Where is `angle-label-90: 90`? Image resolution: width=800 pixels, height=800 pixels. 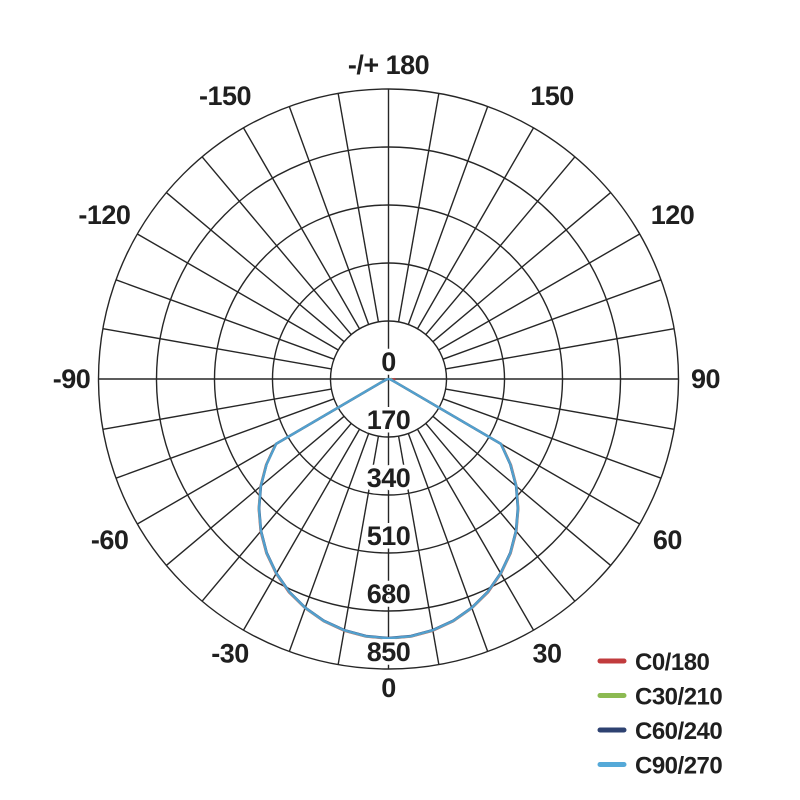
angle-label-90: 90 is located at coordinates (705, 379).